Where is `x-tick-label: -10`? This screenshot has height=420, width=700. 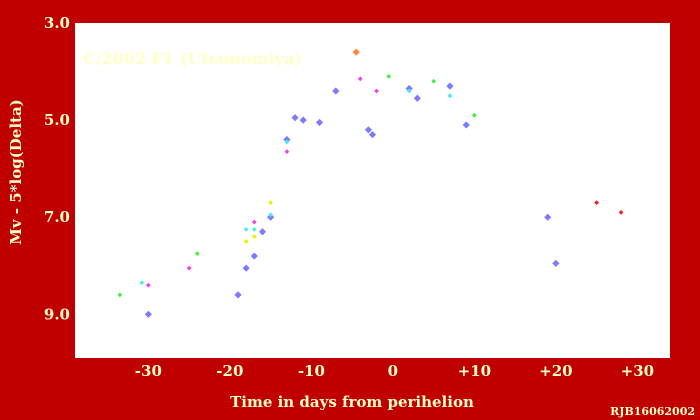
x-tick-label: -10 is located at coordinates (311, 371).